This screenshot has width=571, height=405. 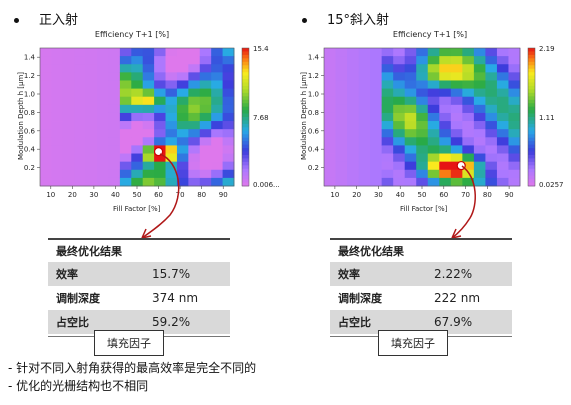 I want to click on right-result-arrow, so click(x=463, y=202).